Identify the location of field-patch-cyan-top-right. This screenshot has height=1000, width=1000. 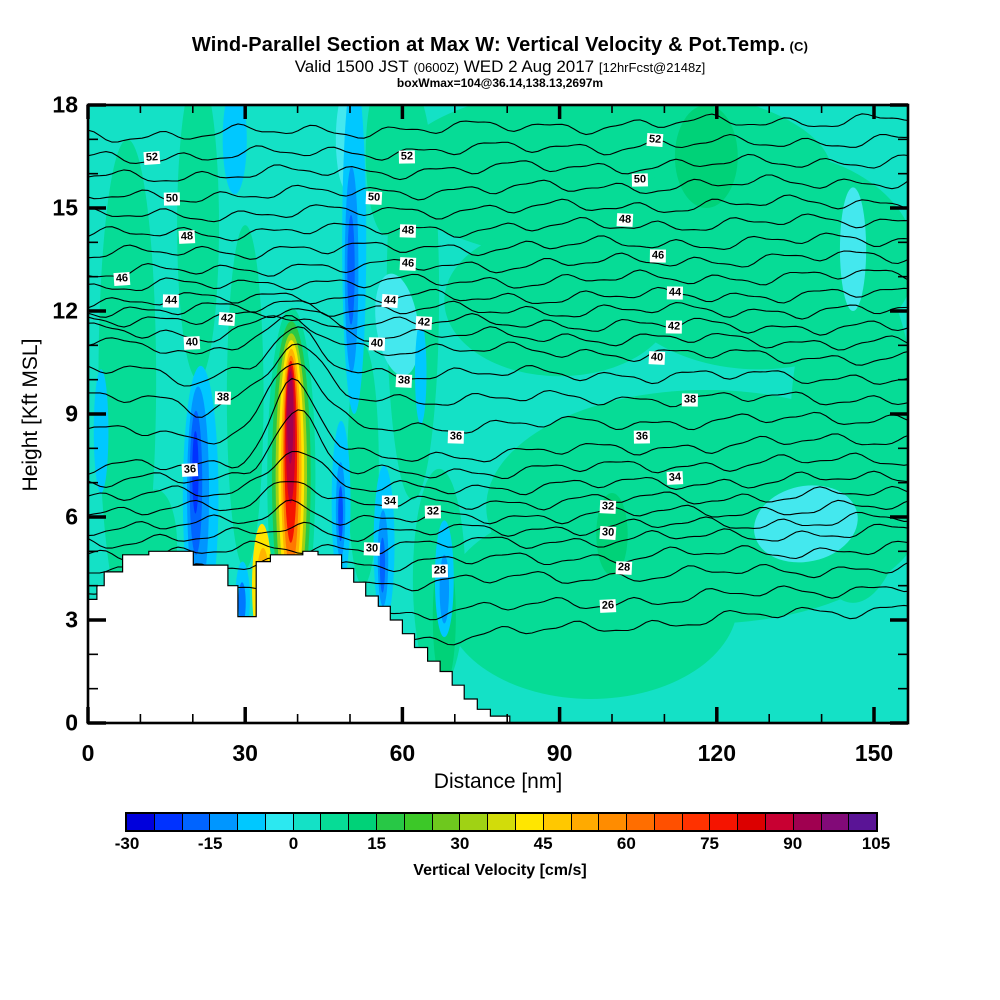
(853, 249).